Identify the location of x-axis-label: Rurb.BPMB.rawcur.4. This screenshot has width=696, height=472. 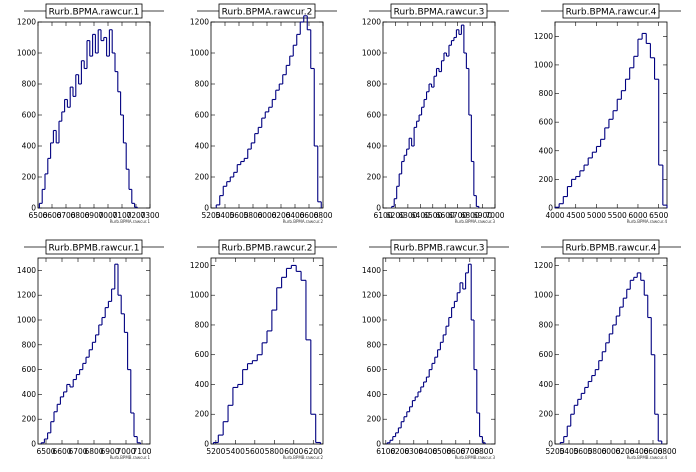
(647, 457).